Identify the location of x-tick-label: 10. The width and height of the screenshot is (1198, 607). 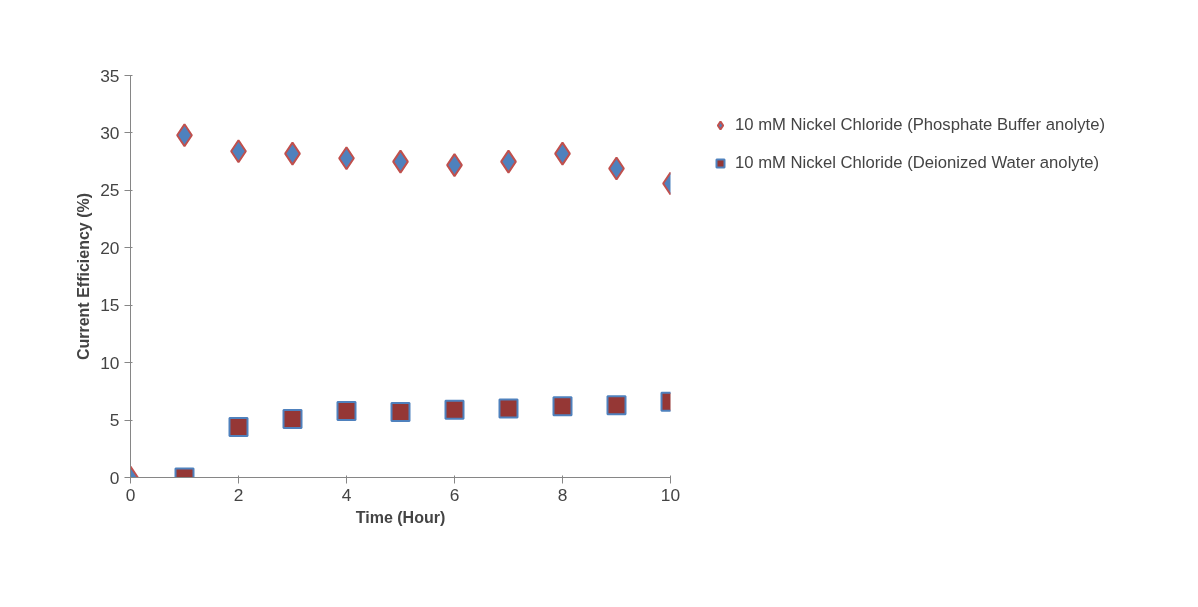
(670, 494).